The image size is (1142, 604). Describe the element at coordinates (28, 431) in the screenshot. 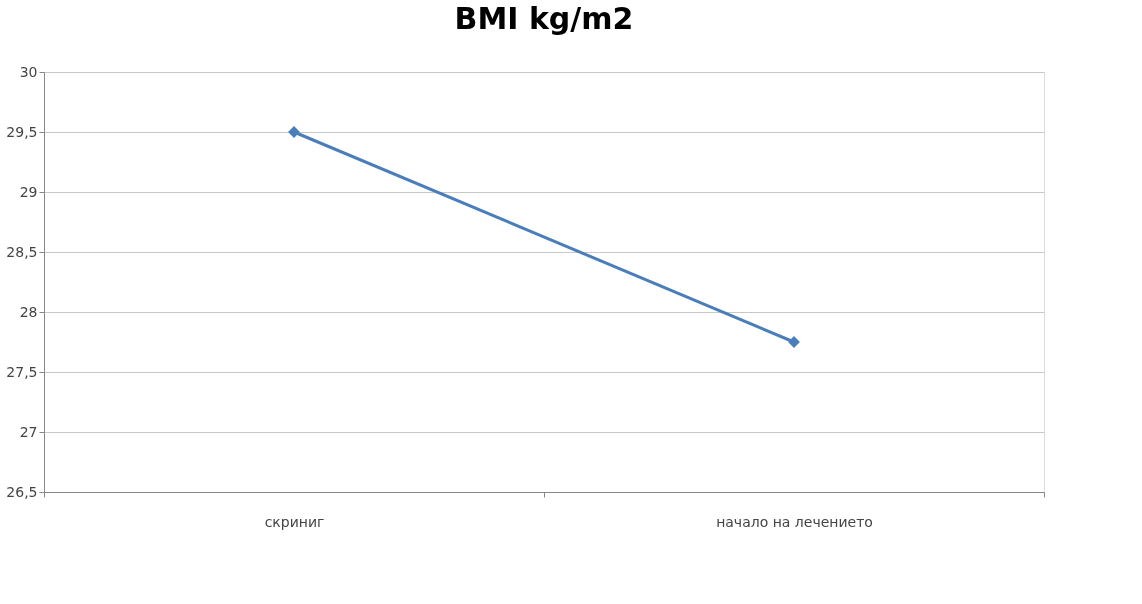

I see `y-tick-label: 27` at that location.